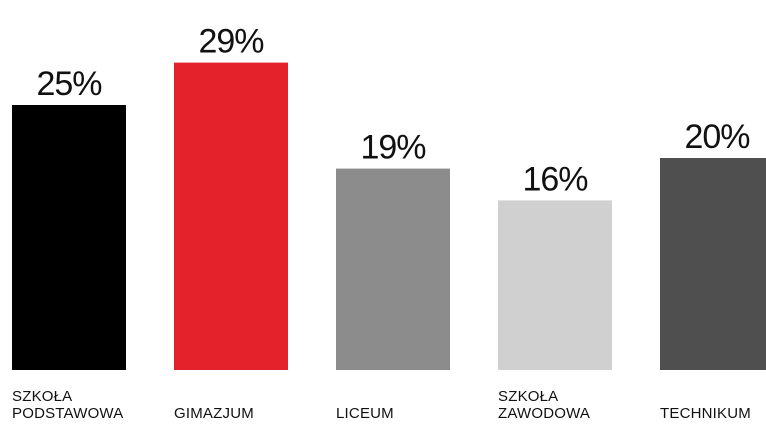  I want to click on bar-liceum, so click(393, 269).